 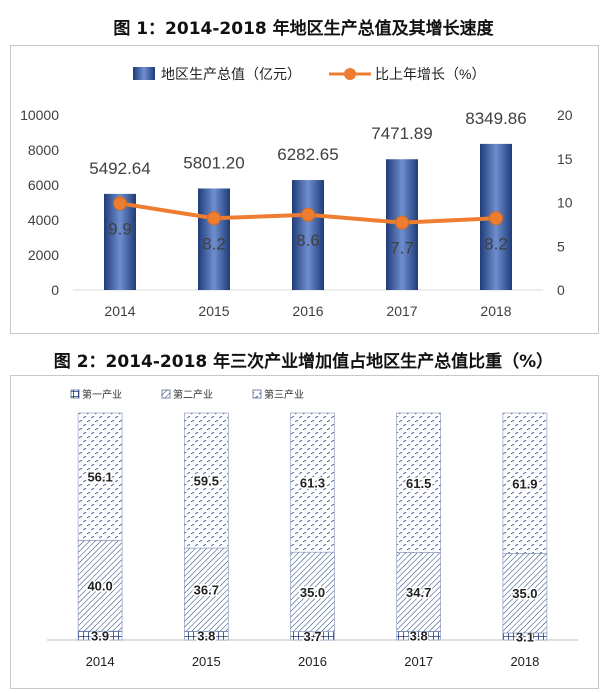 I want to click on gdp-value-label: 8349.86, so click(x=495, y=118).